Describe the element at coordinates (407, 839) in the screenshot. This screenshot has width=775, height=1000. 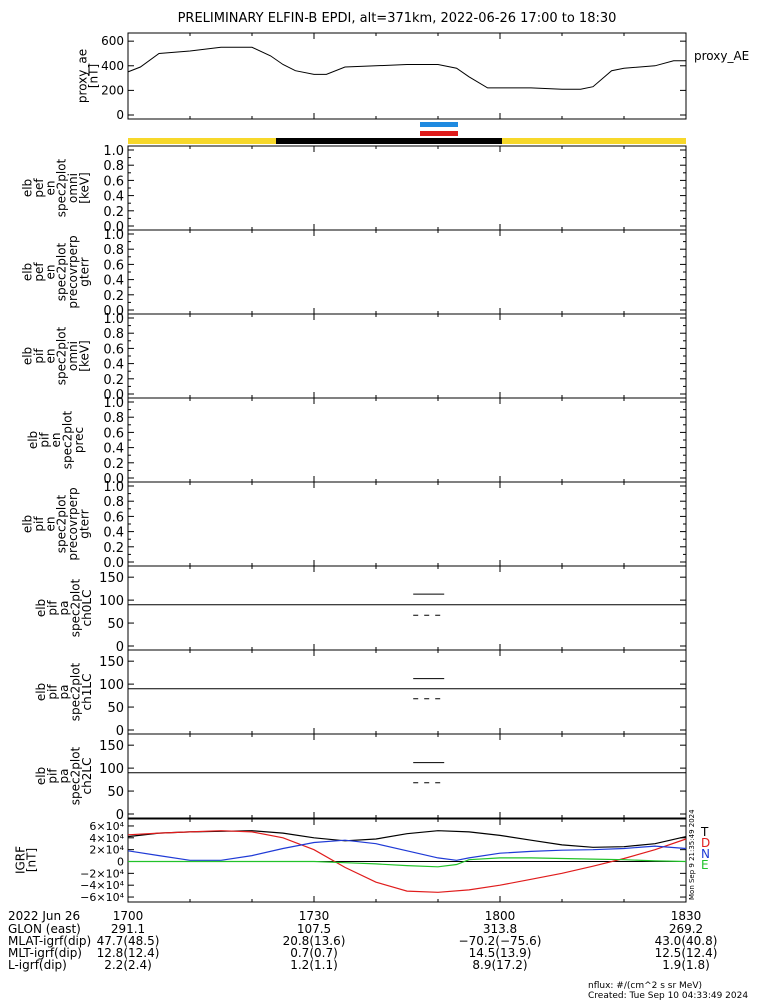
I see `igrf-series-T` at that location.